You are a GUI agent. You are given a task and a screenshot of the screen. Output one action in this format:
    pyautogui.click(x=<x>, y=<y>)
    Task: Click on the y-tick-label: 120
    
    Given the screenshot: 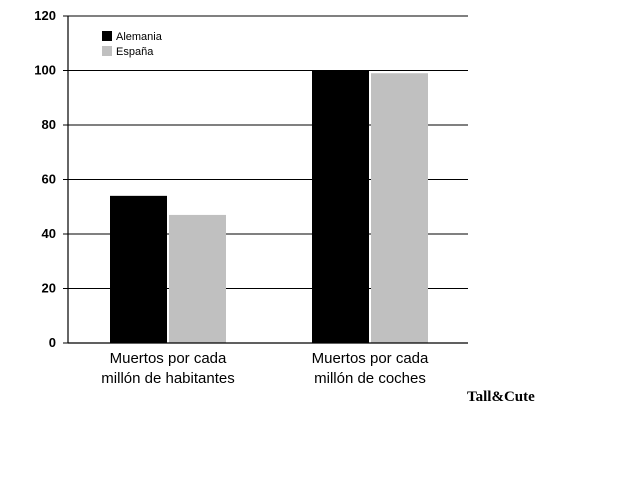 What is the action you would take?
    pyautogui.click(x=45, y=15)
    